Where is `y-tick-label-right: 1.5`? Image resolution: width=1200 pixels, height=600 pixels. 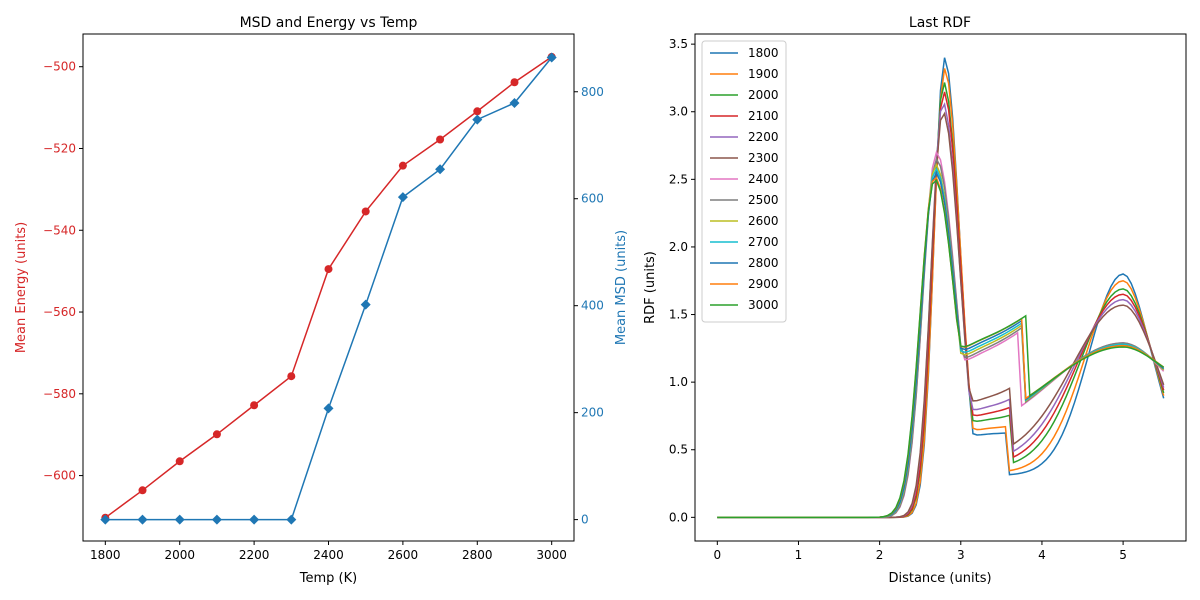 y-tick-label-right: 1.5 is located at coordinates (678, 315).